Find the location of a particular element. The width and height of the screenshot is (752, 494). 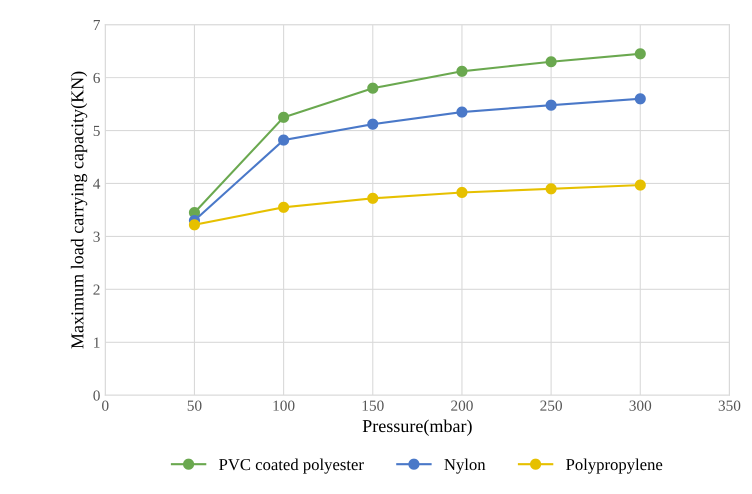

x-tick-label: 0 is located at coordinates (105, 405).